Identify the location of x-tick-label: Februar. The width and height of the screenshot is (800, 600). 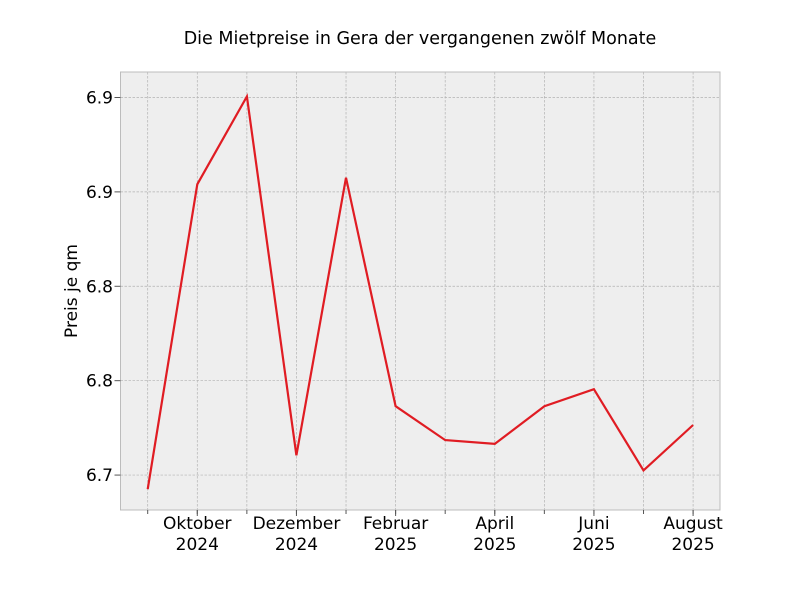
(395, 524).